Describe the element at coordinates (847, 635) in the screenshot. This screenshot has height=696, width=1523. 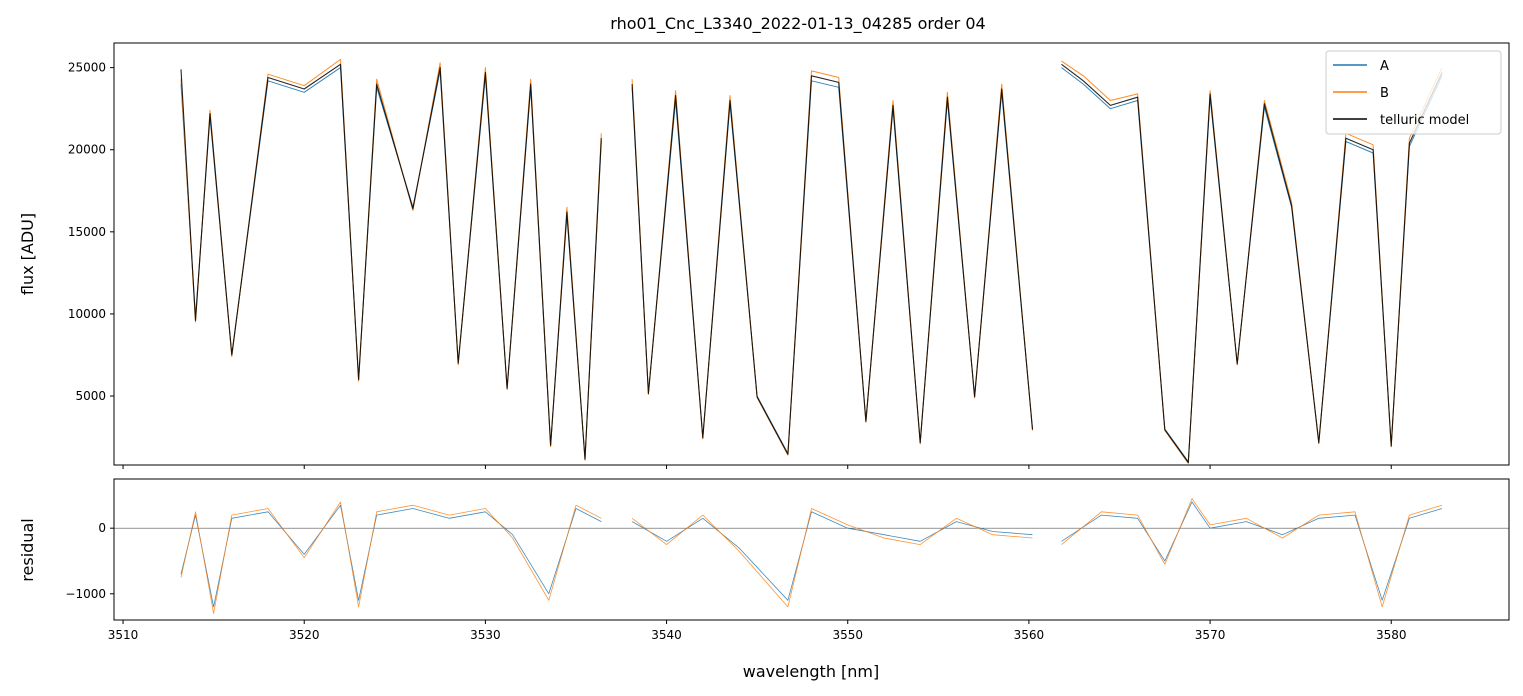
I see `bottom-x-tick-label: 3550` at that location.